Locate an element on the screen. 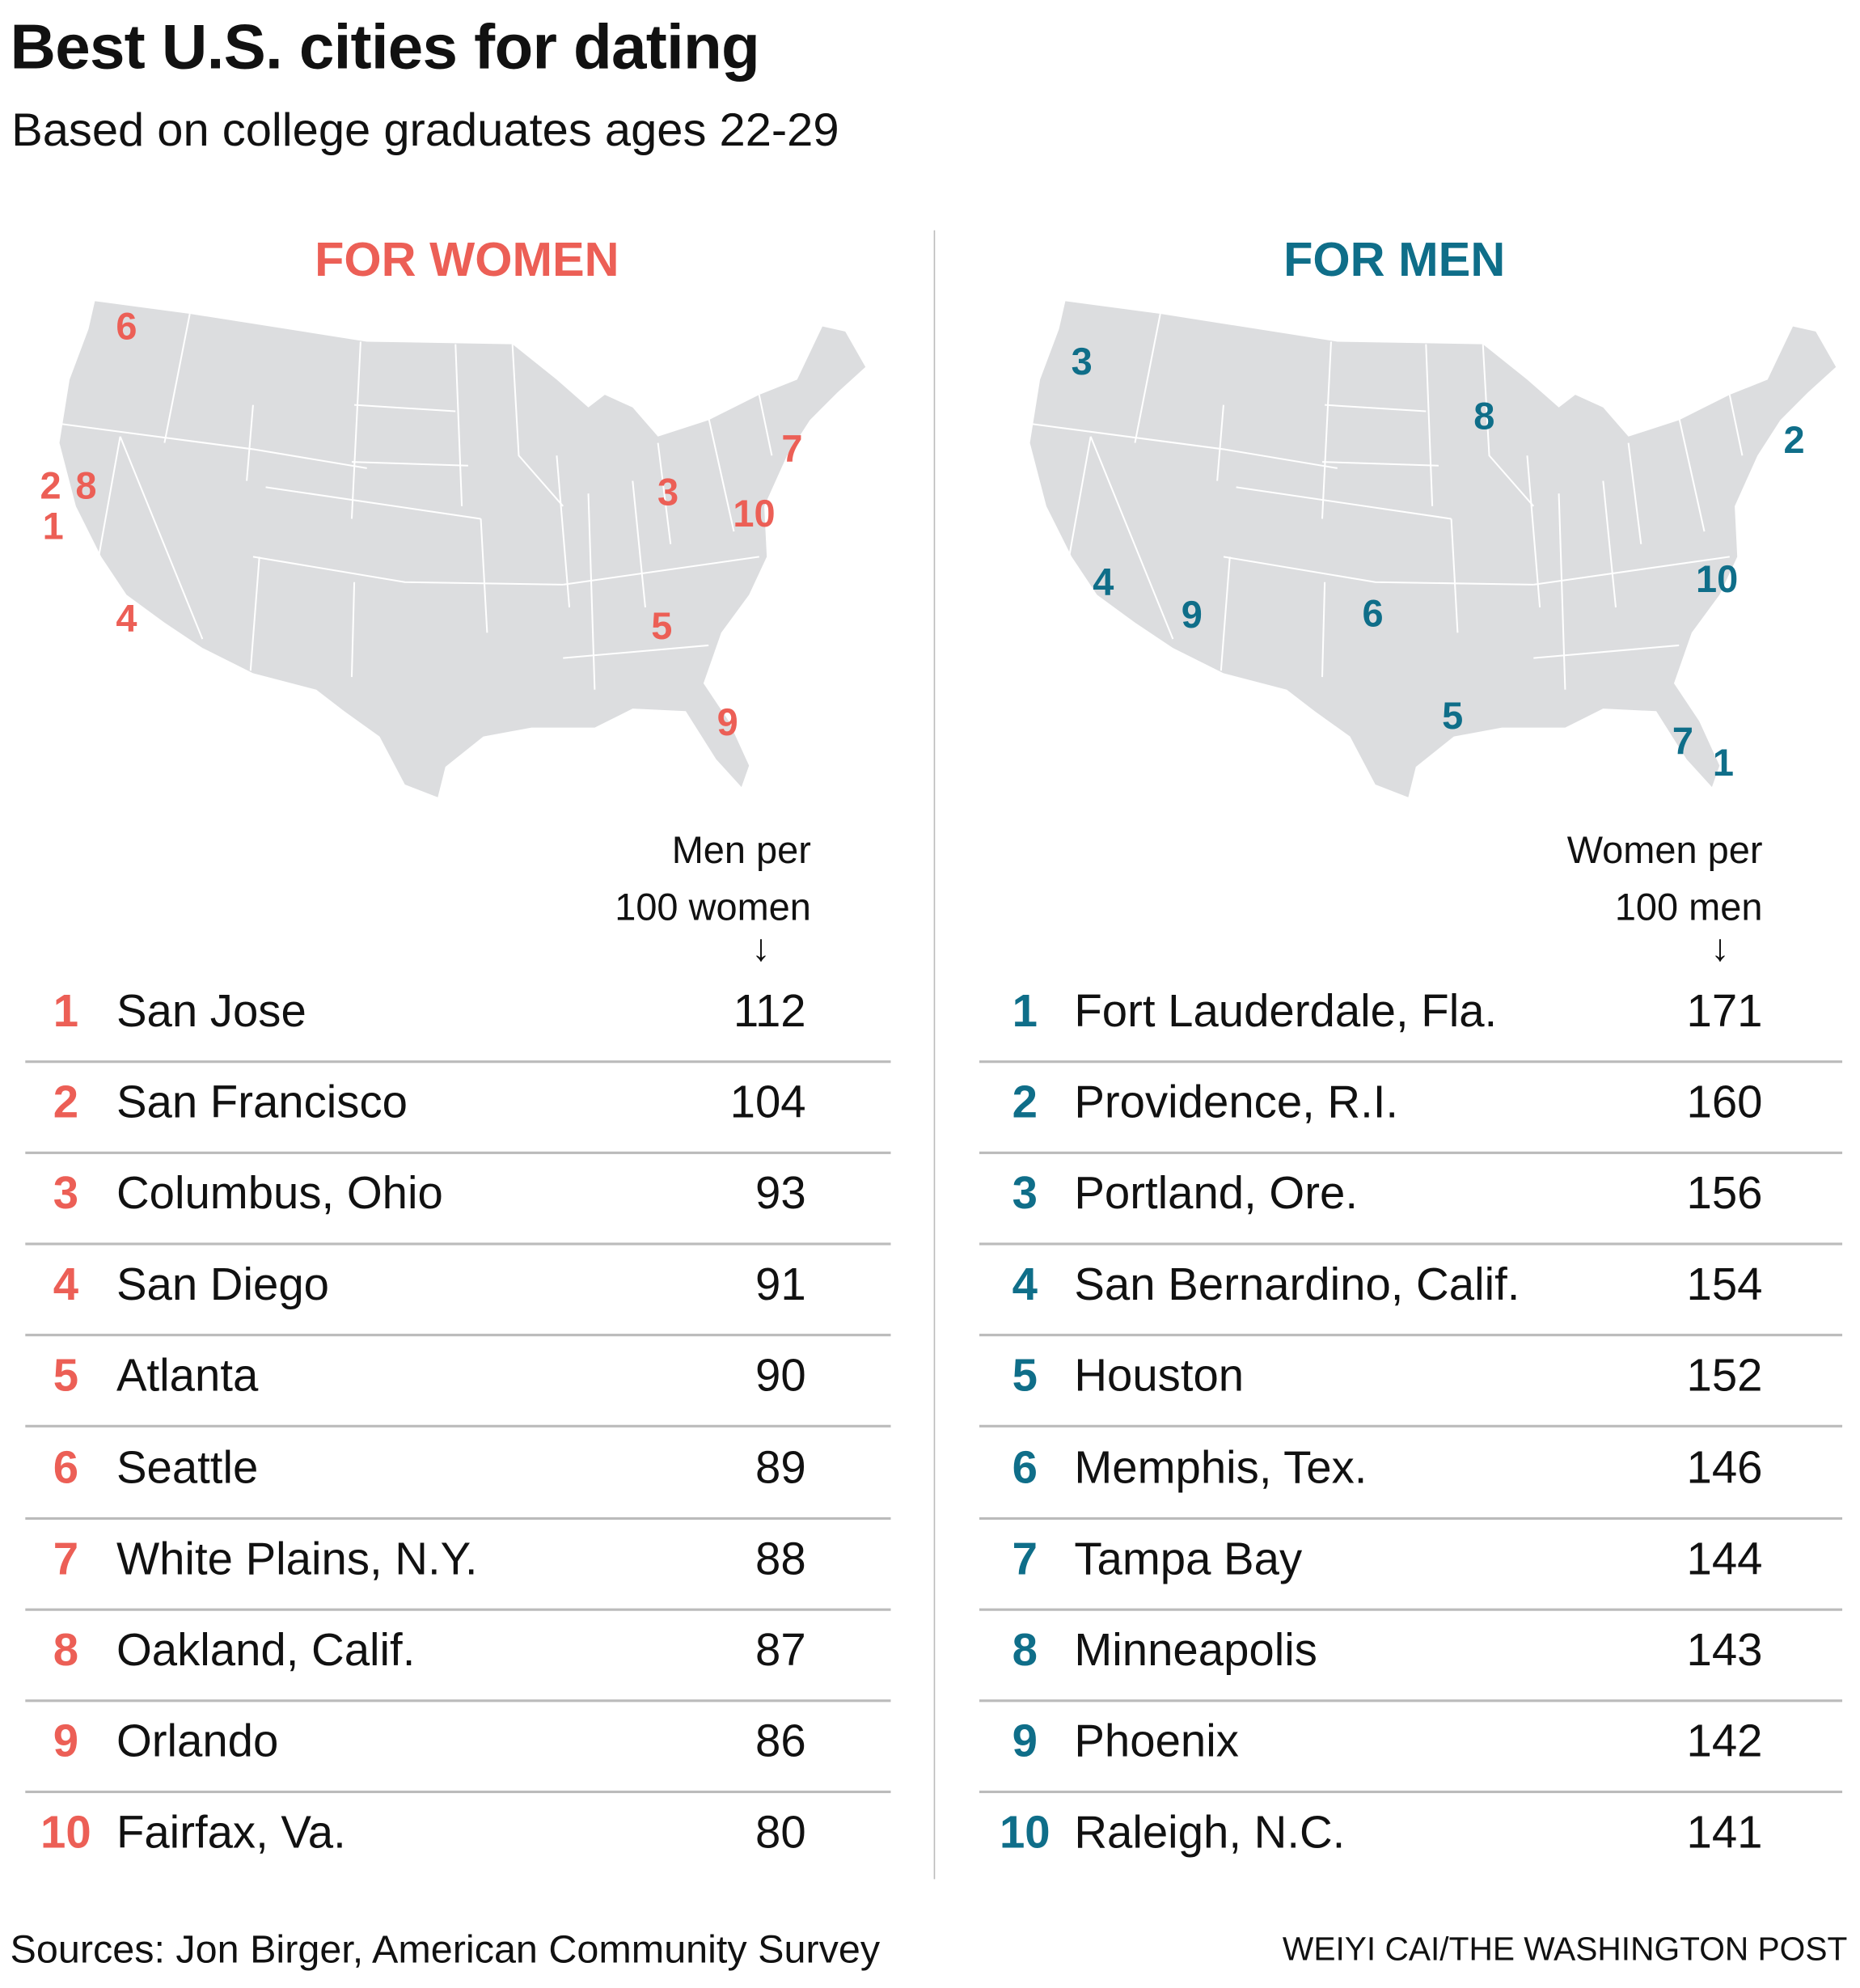  table-row: 7 Tampa Bay 144 is located at coordinates (1411, 1563).